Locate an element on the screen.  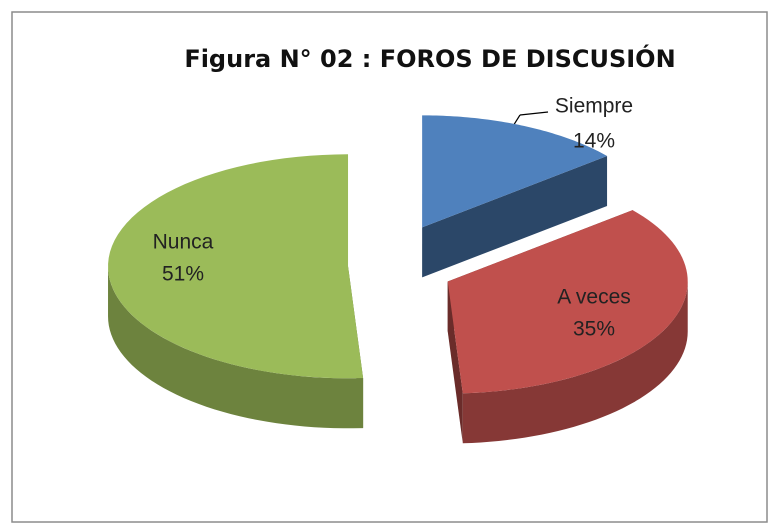
chart-title: Figura N° 02 : FOROS DE DISCUSIÓN is located at coordinates (429, 58).